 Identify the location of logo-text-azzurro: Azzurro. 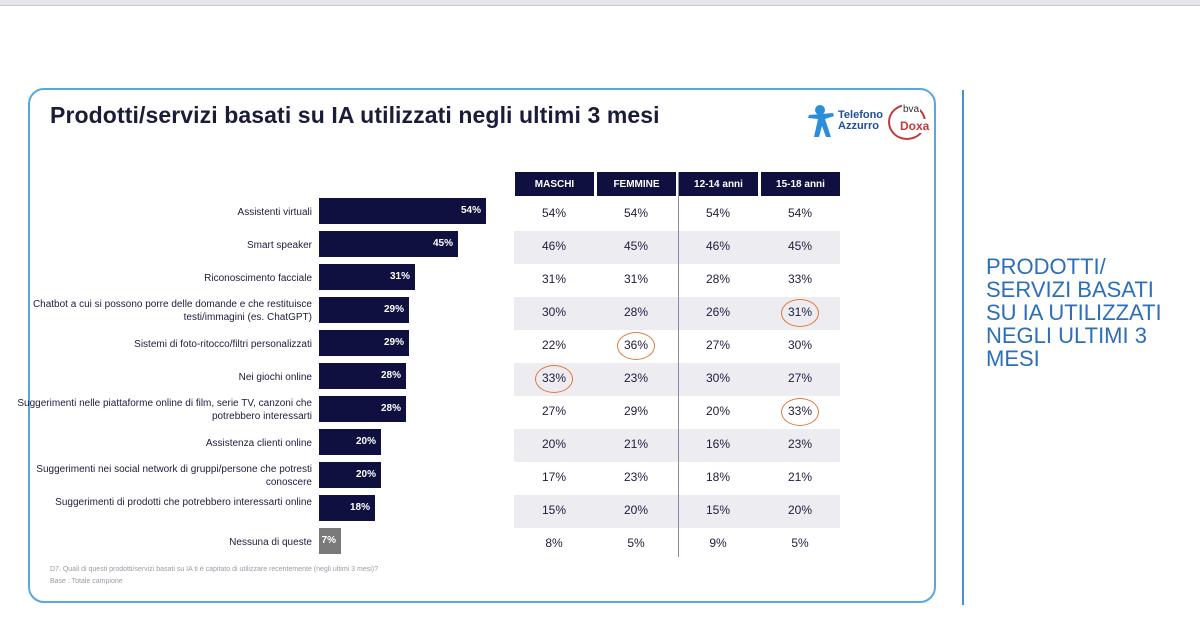
(858, 126).